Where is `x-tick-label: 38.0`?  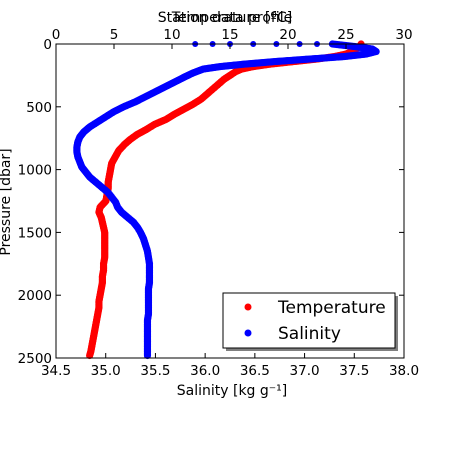 x-tick-label: 38.0 is located at coordinates (404, 371).